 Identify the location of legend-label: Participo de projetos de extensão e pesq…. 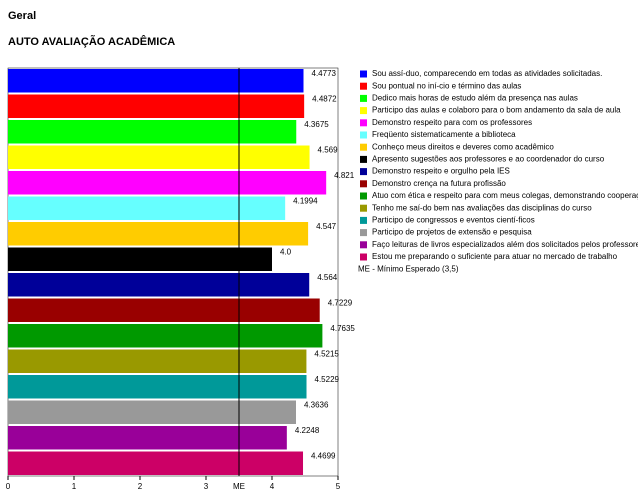
(452, 232).